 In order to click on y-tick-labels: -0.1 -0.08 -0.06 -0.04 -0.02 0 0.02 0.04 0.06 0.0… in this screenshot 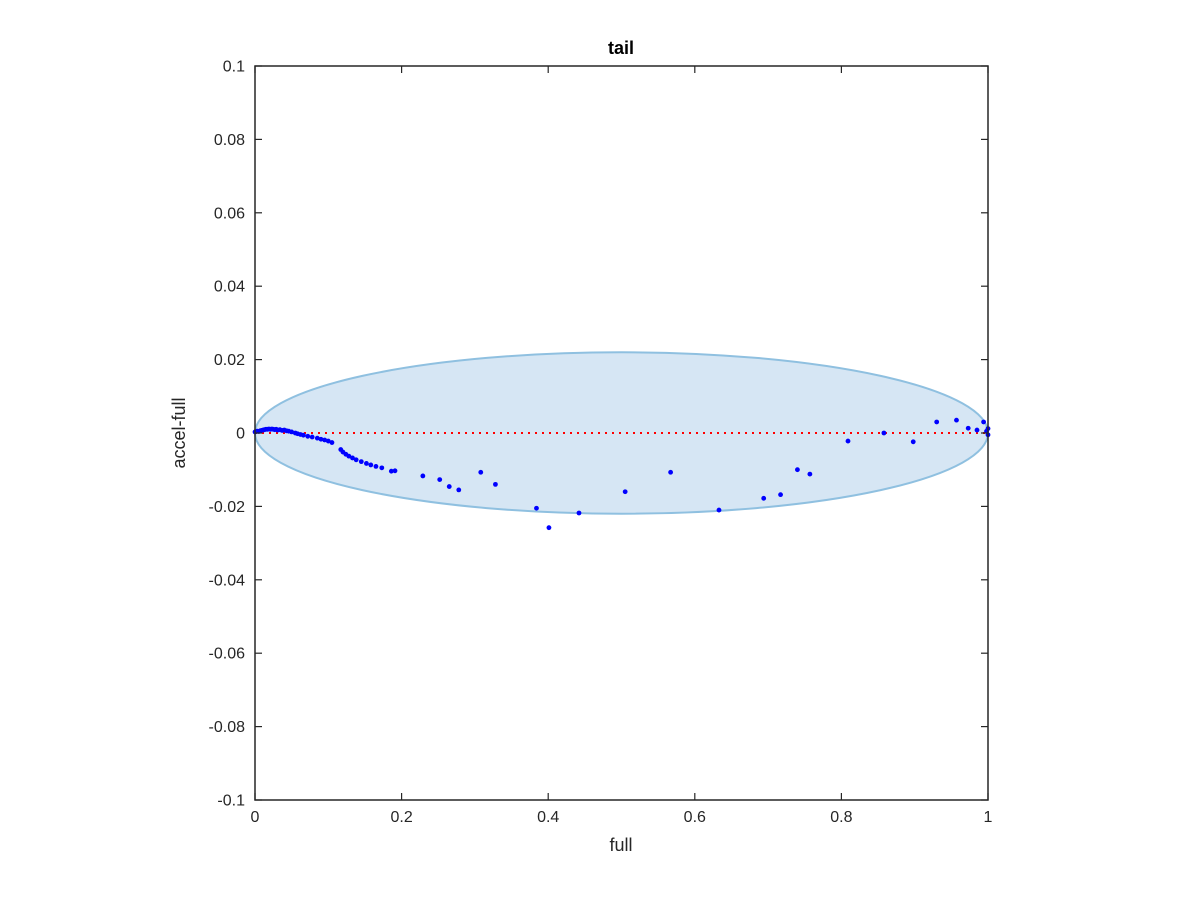, I will do `click(227, 434)`.